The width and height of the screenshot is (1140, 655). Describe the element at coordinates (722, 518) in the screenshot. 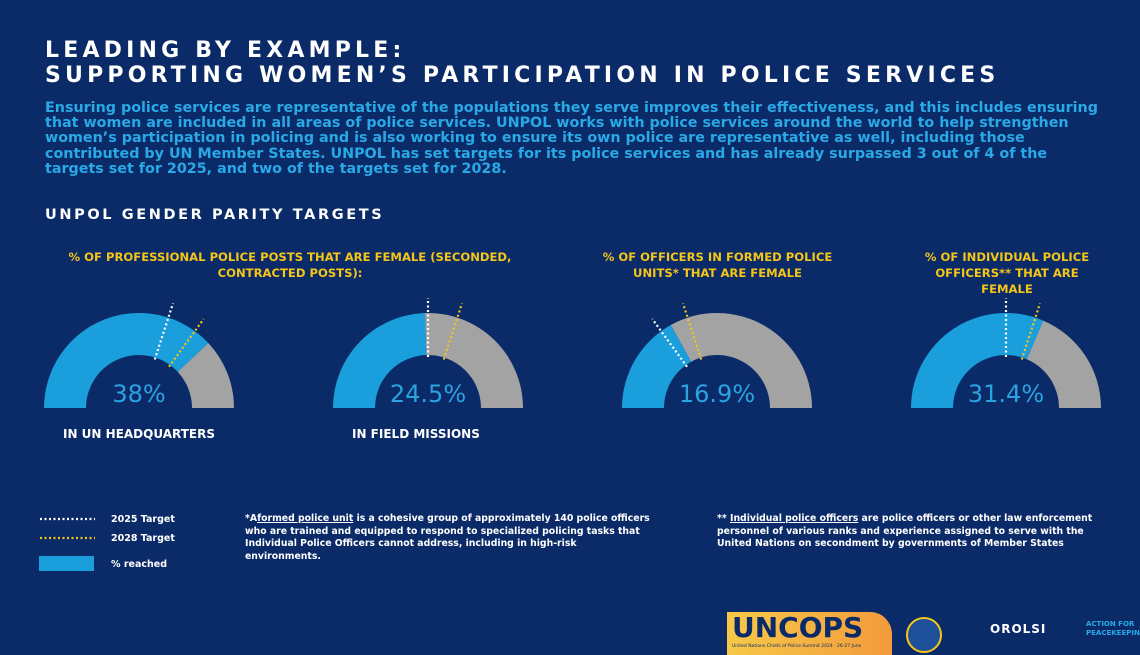

I see `footnote-prefix: **` at that location.